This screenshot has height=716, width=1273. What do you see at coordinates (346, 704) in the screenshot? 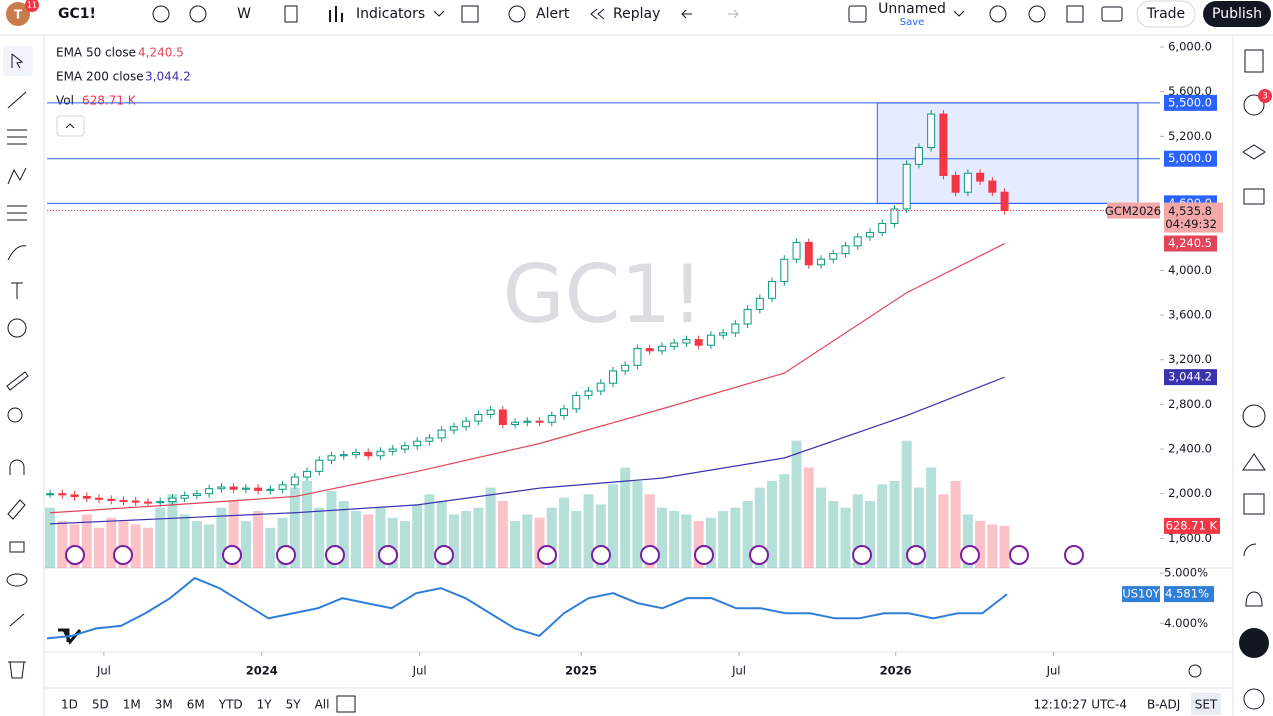
I see `date-range` at bounding box center [346, 704].